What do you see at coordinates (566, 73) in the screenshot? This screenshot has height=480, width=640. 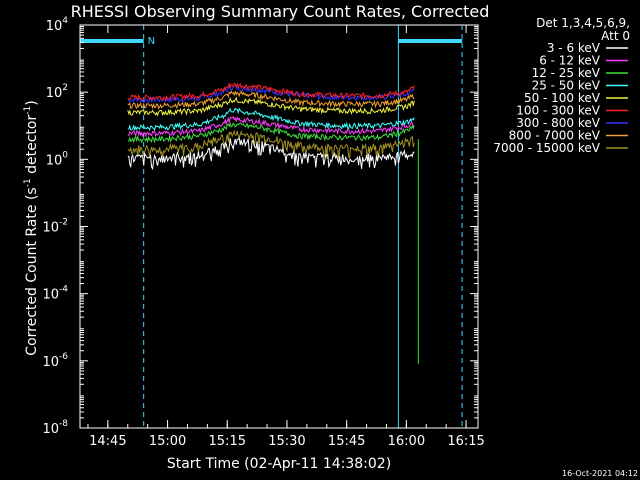 I see `legend-label: 12 - 25 keV` at bounding box center [566, 73].